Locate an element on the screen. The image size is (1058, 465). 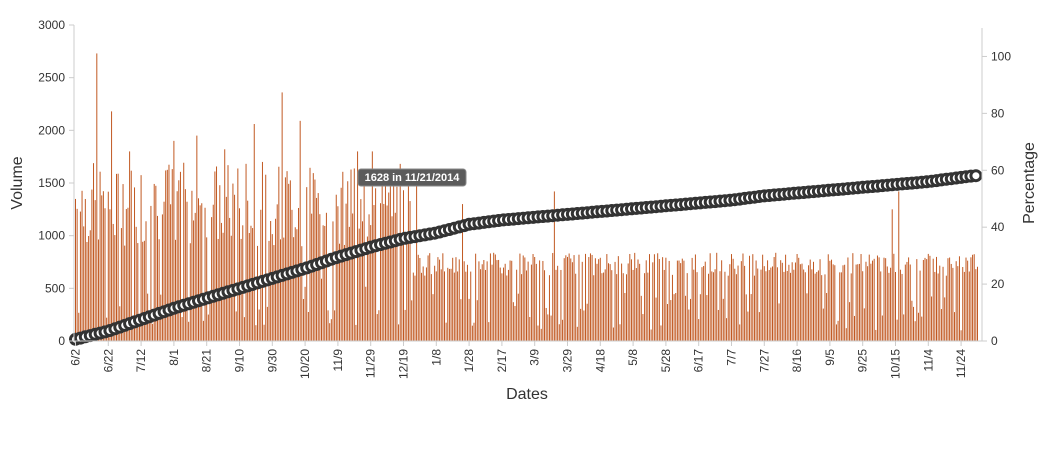
x-tick-label: 9/10 is located at coordinates (240, 361).